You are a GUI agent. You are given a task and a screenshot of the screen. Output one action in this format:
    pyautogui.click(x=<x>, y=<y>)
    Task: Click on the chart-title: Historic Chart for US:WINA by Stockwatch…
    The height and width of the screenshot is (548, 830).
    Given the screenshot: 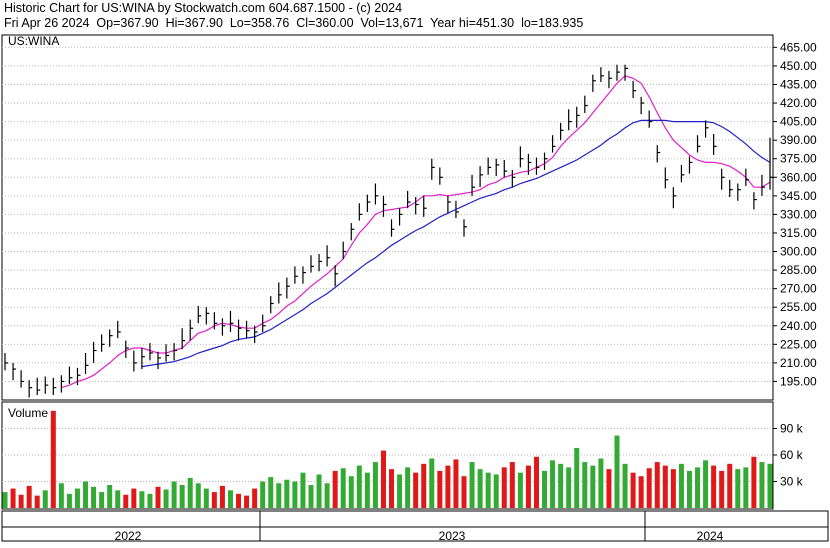 What is the action you would take?
    pyautogui.click(x=203, y=8)
    